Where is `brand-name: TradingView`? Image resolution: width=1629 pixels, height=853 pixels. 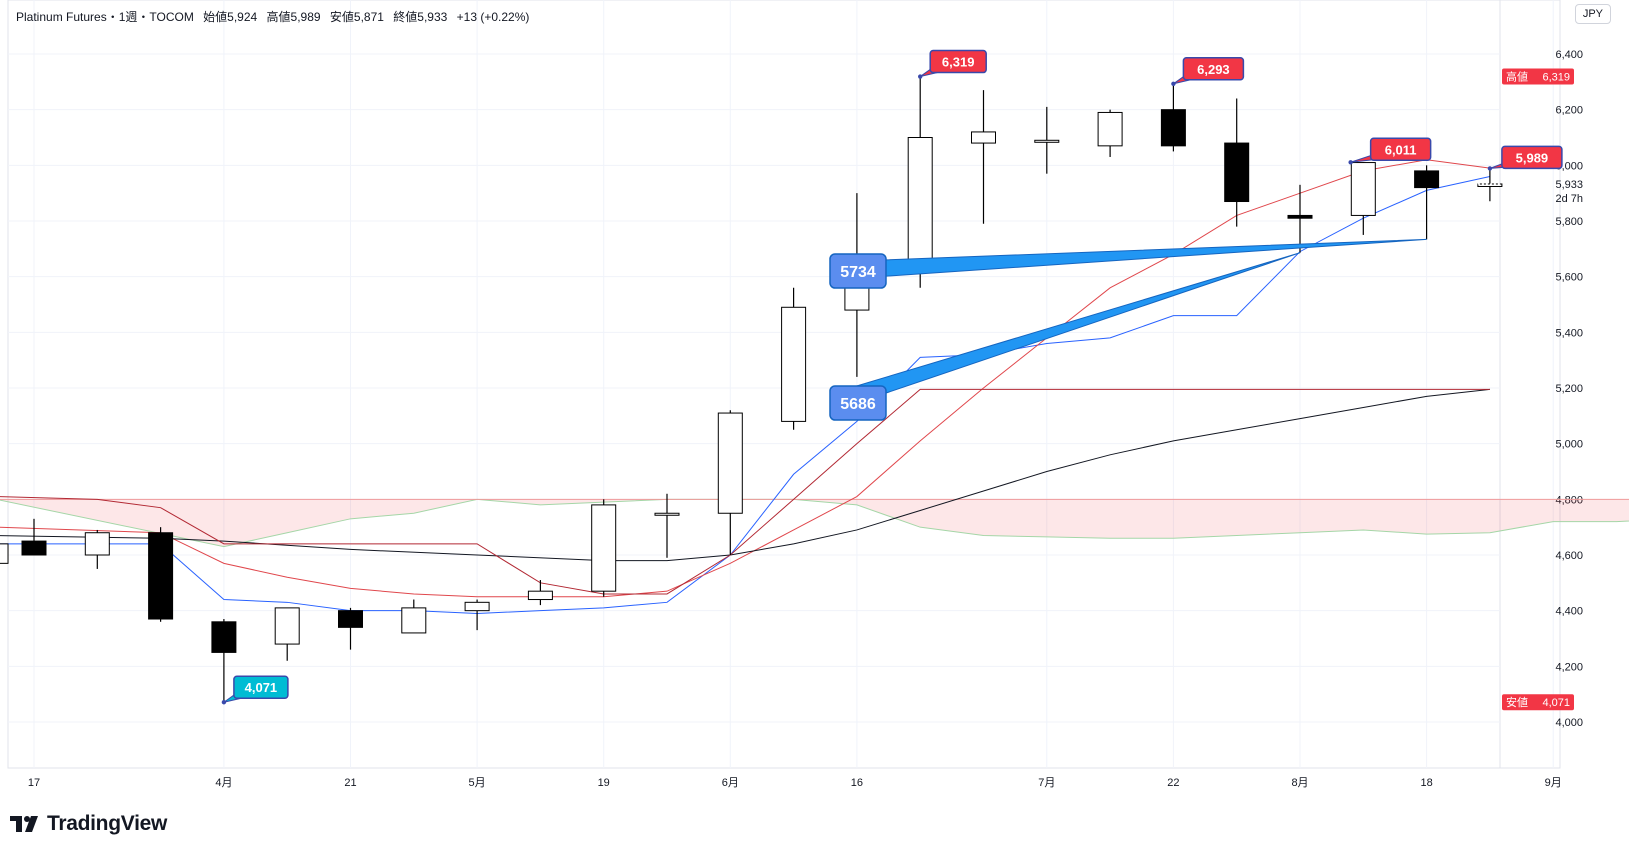 brand-name: TradingView is located at coordinates (107, 823).